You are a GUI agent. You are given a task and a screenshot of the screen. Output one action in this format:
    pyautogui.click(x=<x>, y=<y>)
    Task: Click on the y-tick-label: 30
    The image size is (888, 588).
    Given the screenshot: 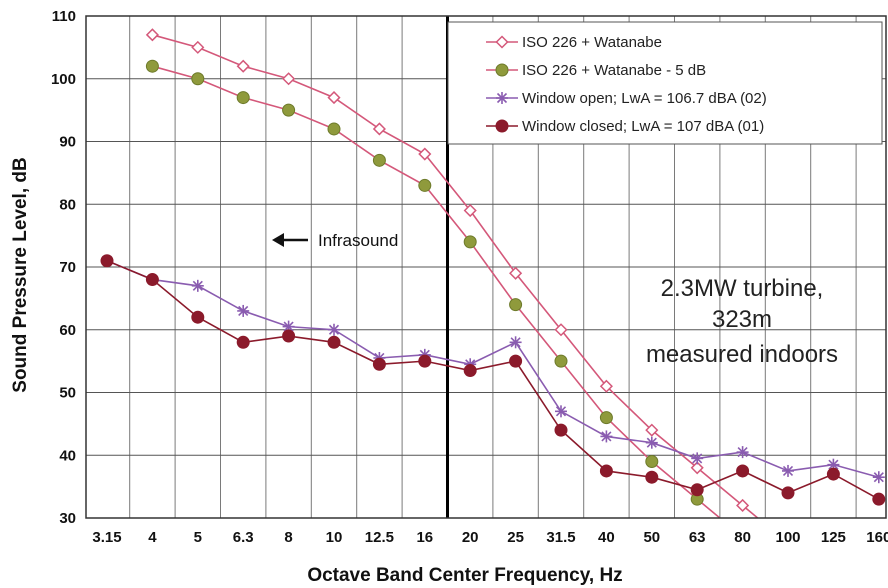 What is the action you would take?
    pyautogui.click(x=67, y=518)
    